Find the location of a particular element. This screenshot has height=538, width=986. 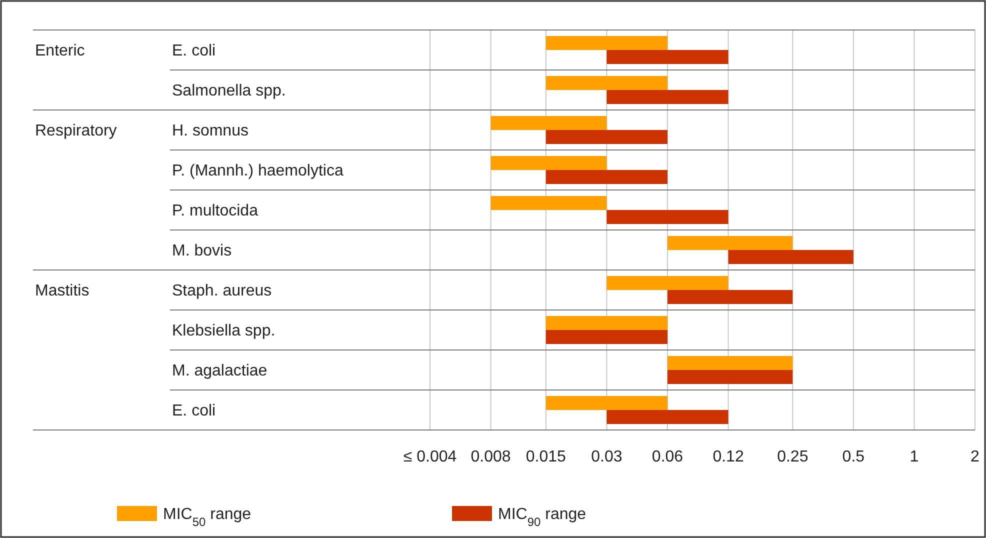

x-tick-label: 1 is located at coordinates (914, 457).